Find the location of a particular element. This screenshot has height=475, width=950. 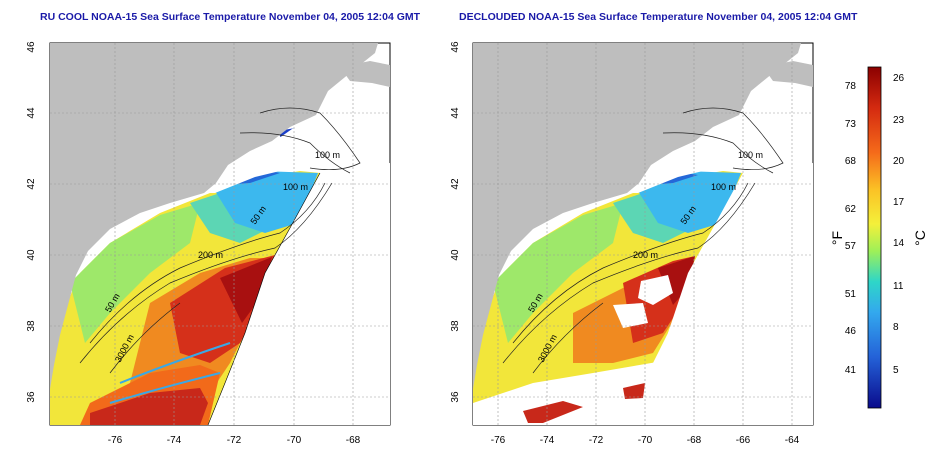

f-tick: 73 is located at coordinates (851, 124).